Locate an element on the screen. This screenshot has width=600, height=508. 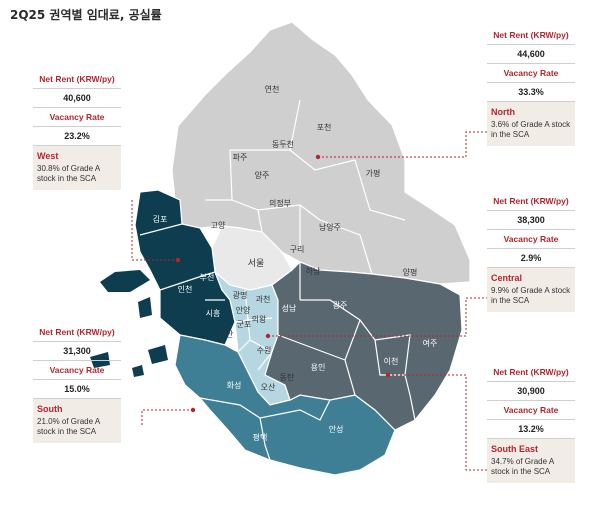
region-info: Central 9.9% of Grade A stock in the SCA is located at coordinates (531, 290).